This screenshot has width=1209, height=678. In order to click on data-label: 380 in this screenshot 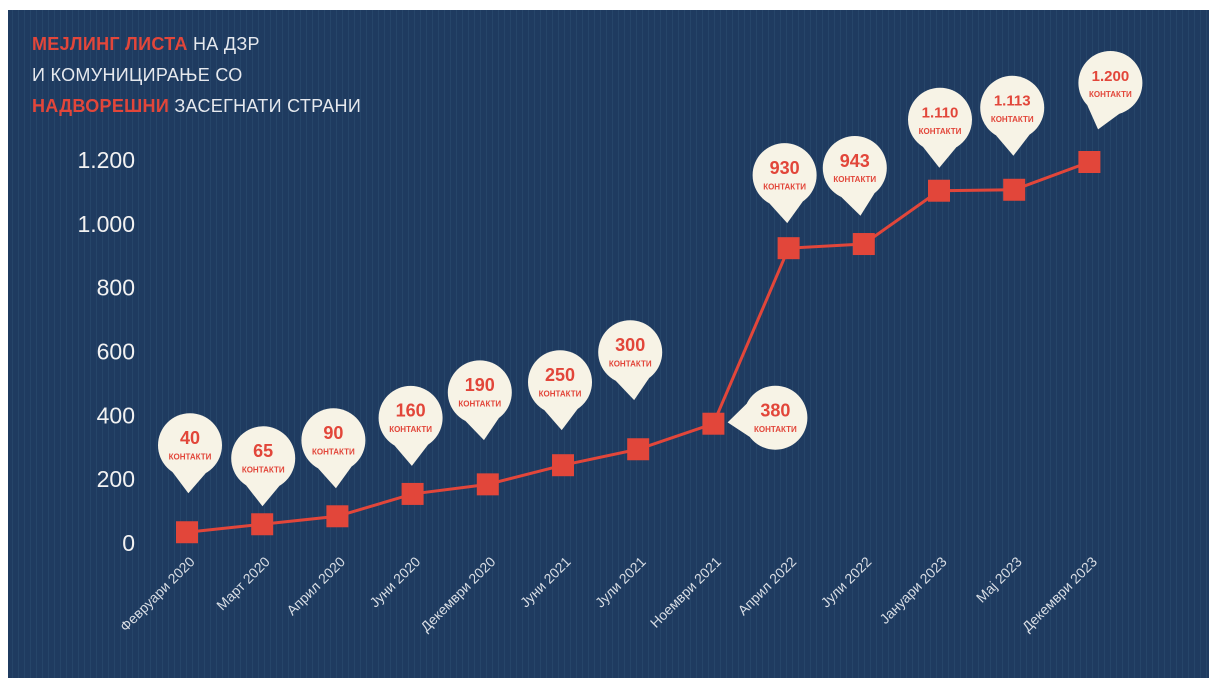, I will do `click(775, 410)`.